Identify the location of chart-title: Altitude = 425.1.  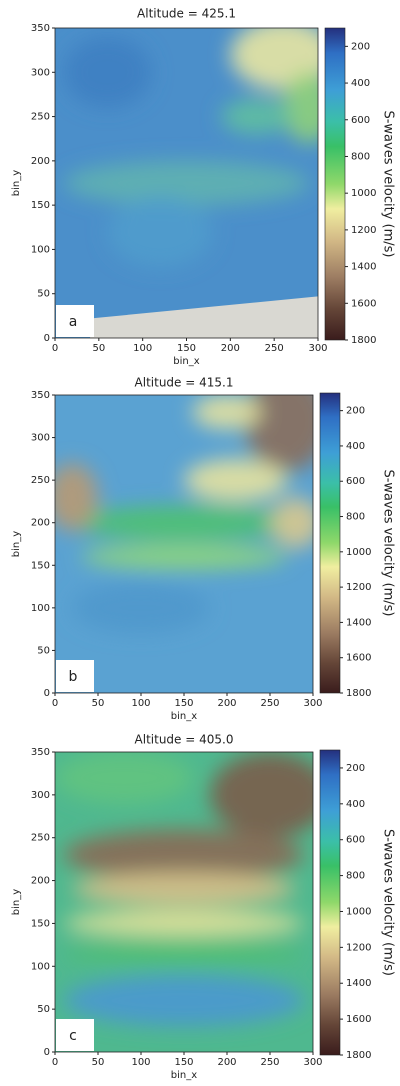
(186, 14).